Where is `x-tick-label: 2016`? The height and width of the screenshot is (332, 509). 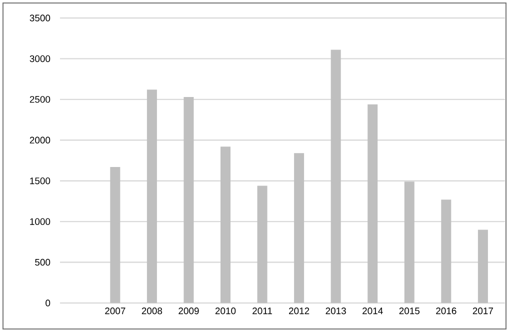
x-tick-label: 2016 is located at coordinates (446, 311).